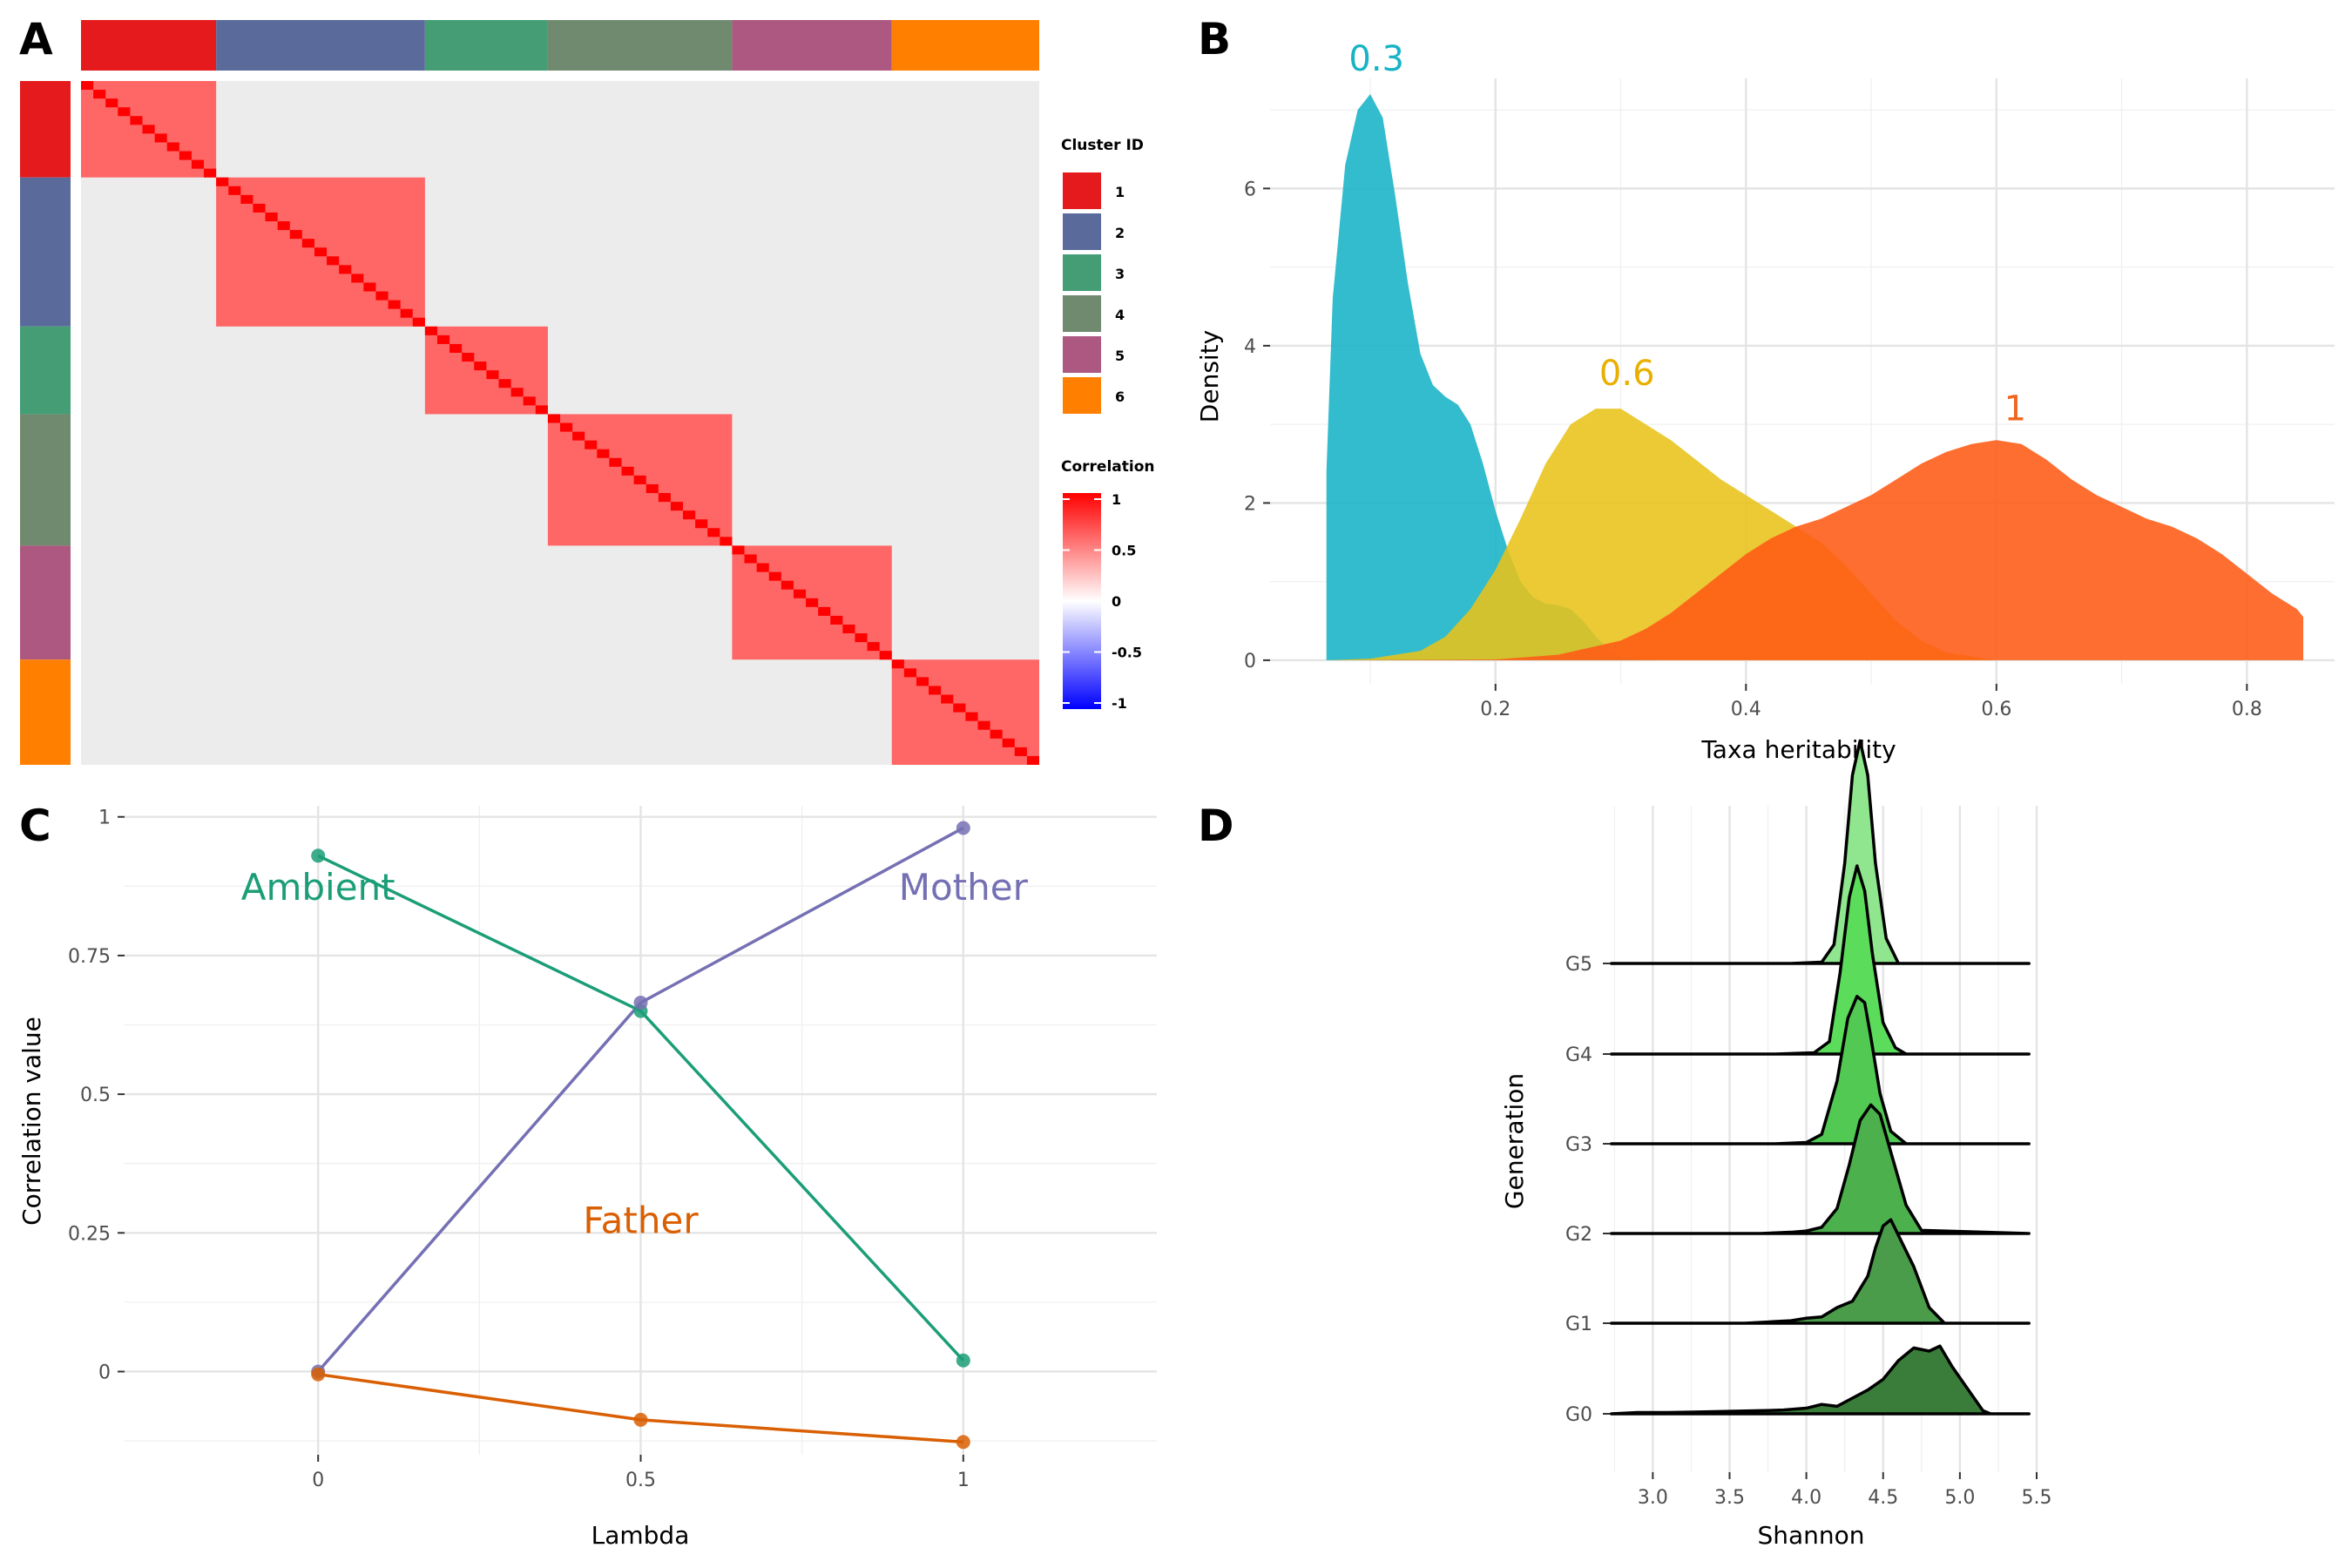 The height and width of the screenshot is (1568, 2352). I want to click on colorbar-tick-label: -1, so click(1119, 703).